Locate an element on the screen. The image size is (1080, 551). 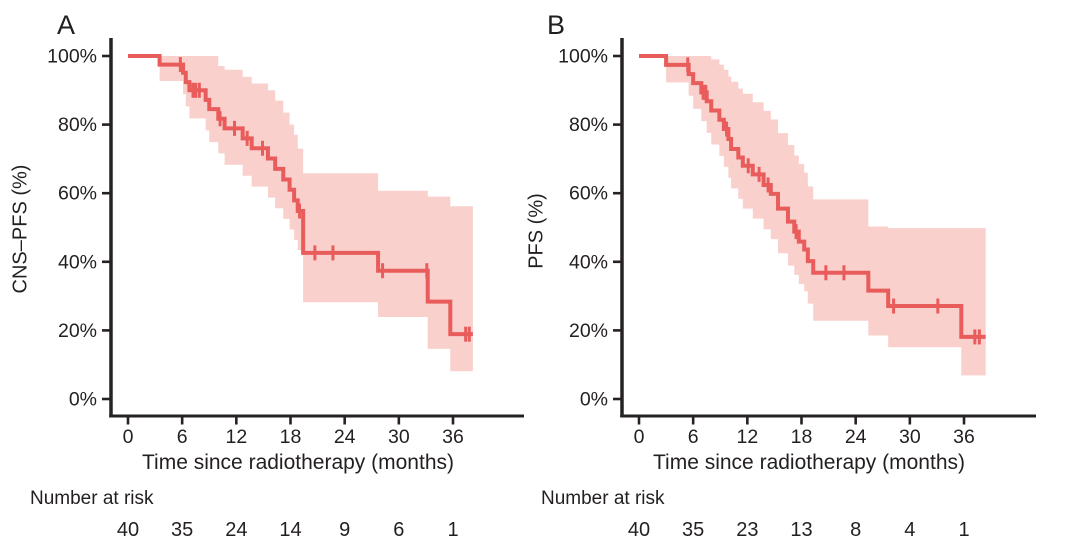
risk-count: 4 is located at coordinates (909, 530).